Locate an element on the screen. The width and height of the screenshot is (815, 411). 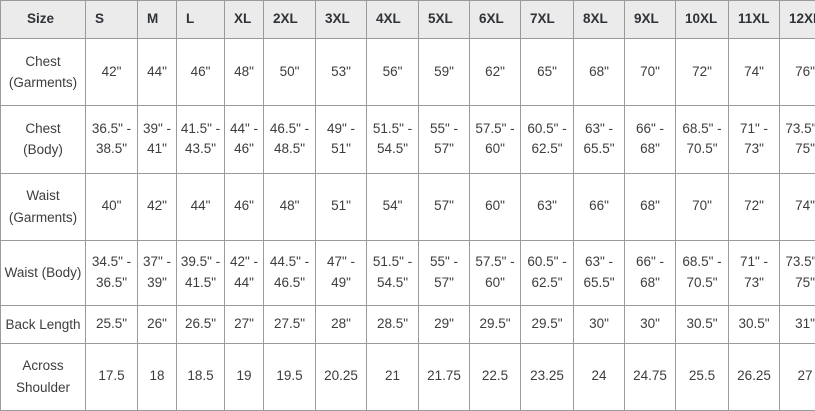
cell: 37" - 39" is located at coordinates (157, 273).